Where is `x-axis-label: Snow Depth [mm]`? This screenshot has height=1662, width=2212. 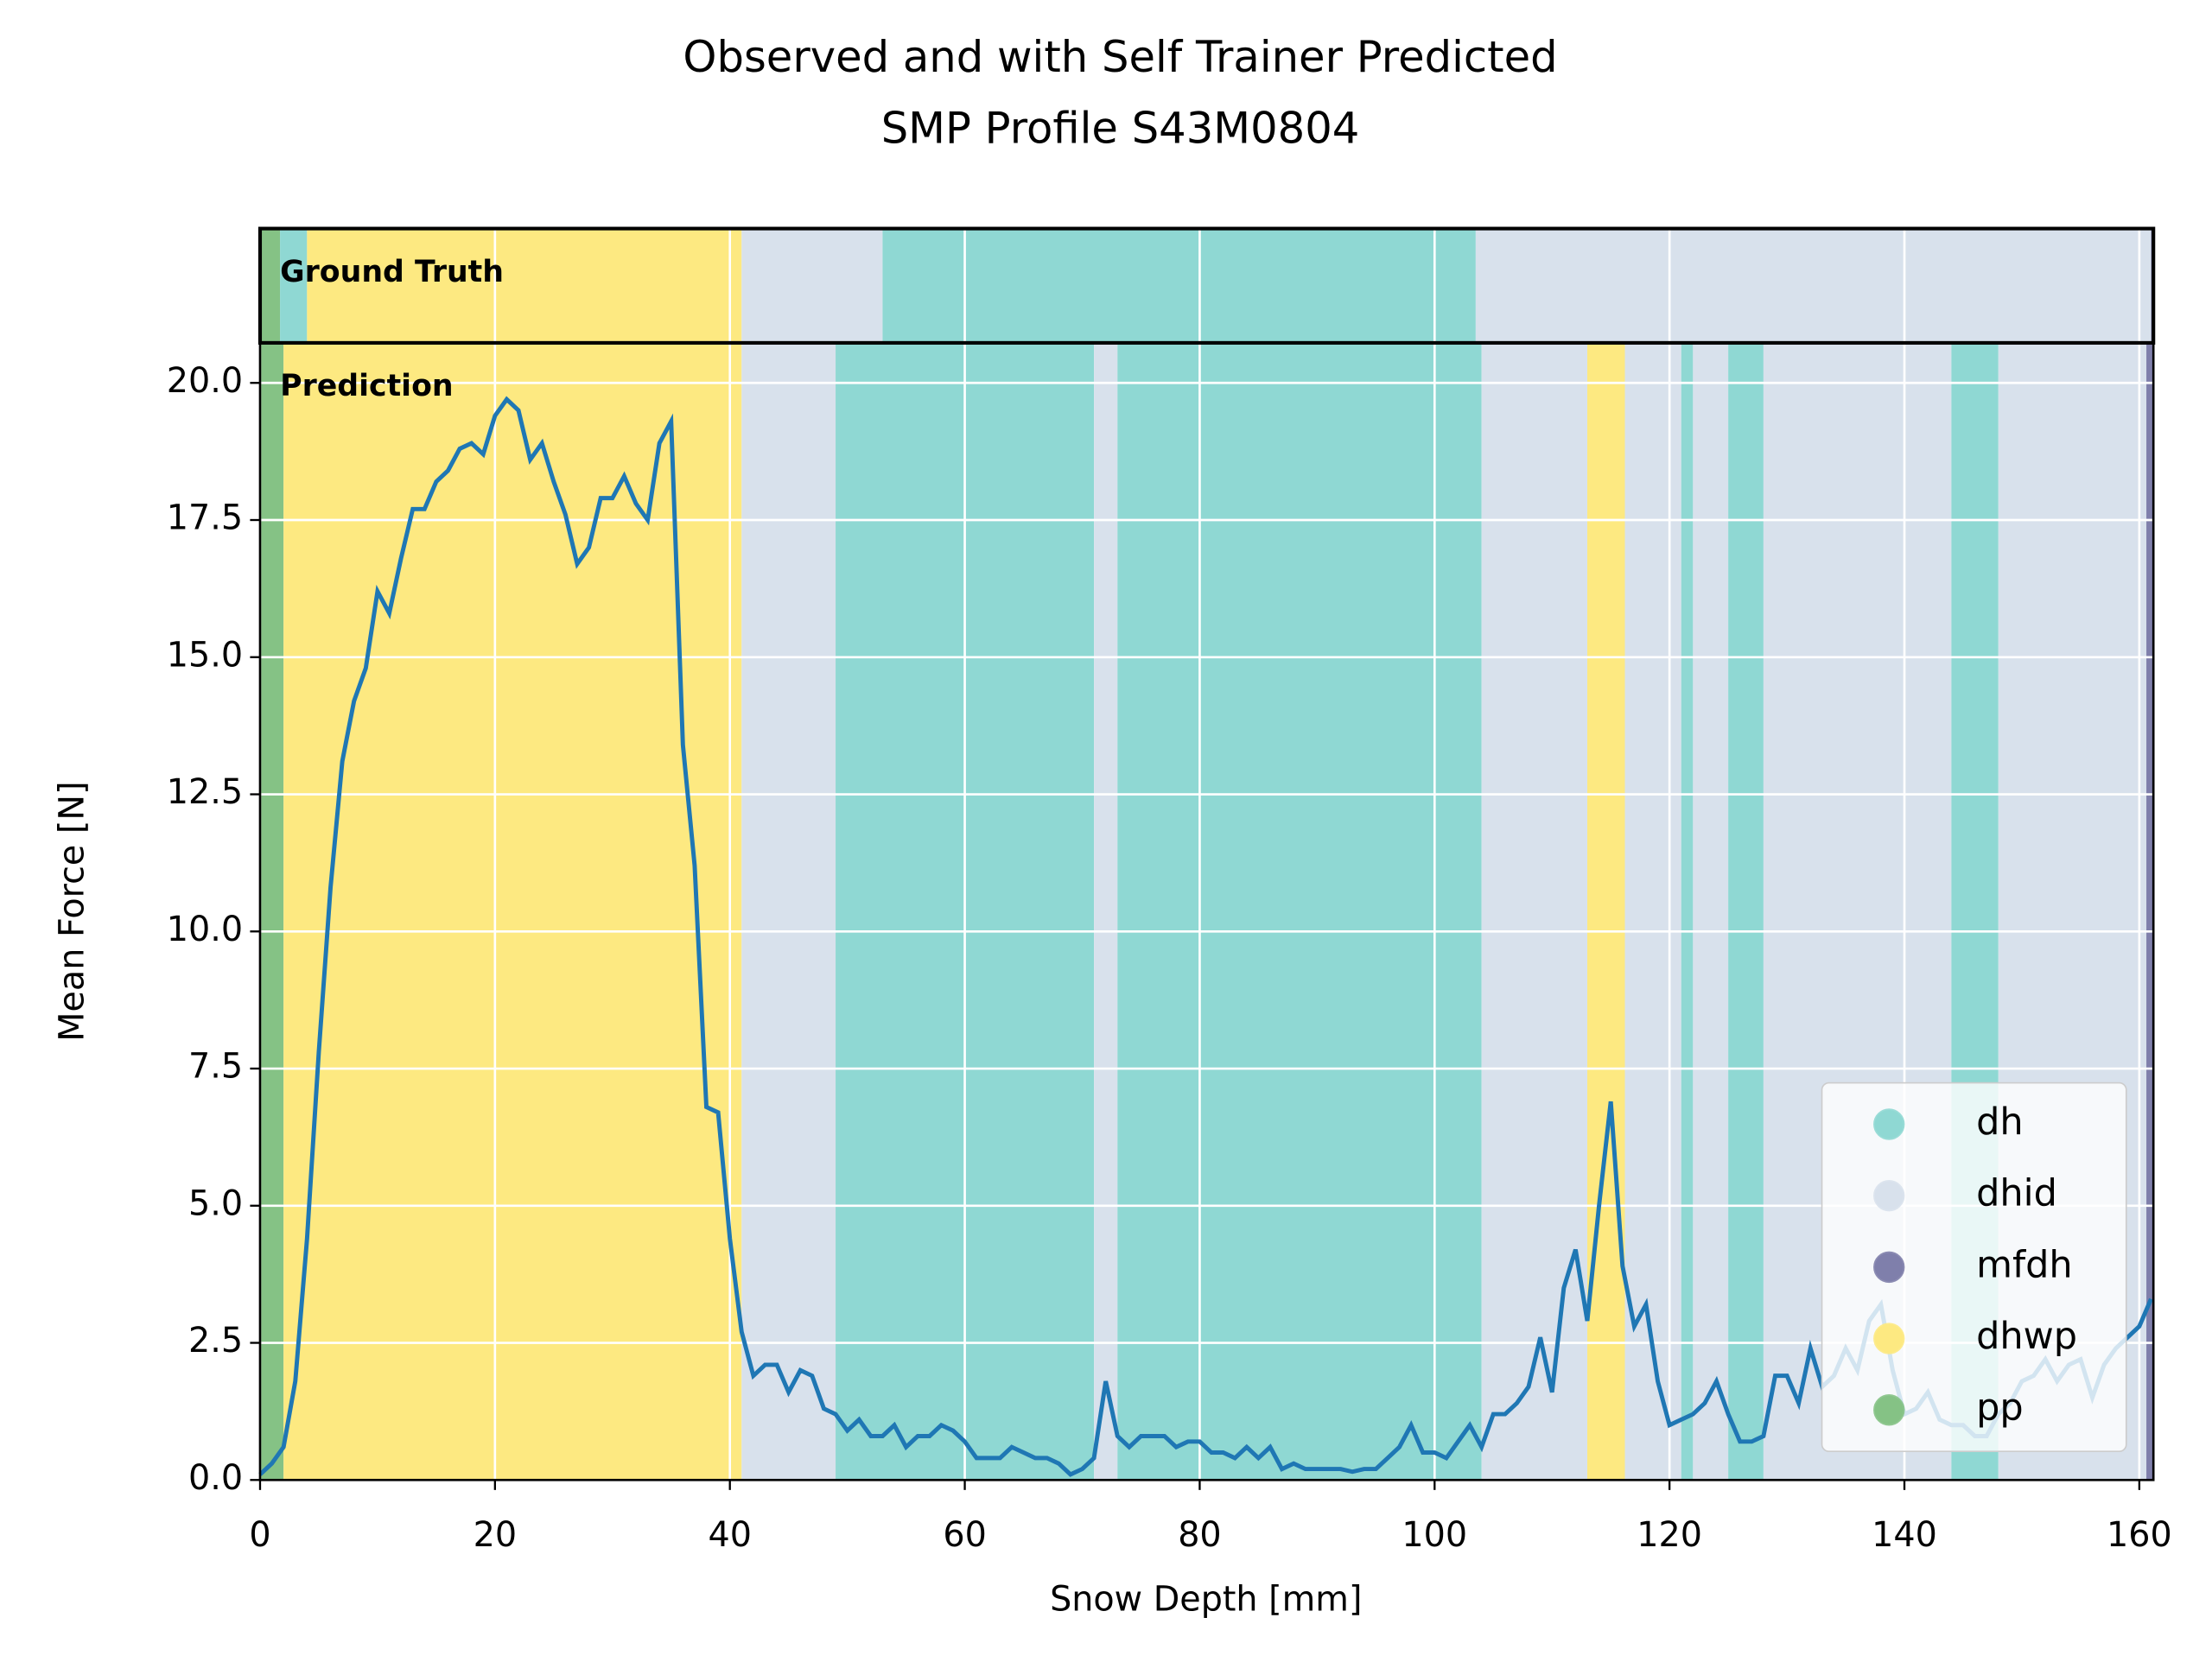
x-axis-label: Snow Depth [mm] is located at coordinates (1206, 1599).